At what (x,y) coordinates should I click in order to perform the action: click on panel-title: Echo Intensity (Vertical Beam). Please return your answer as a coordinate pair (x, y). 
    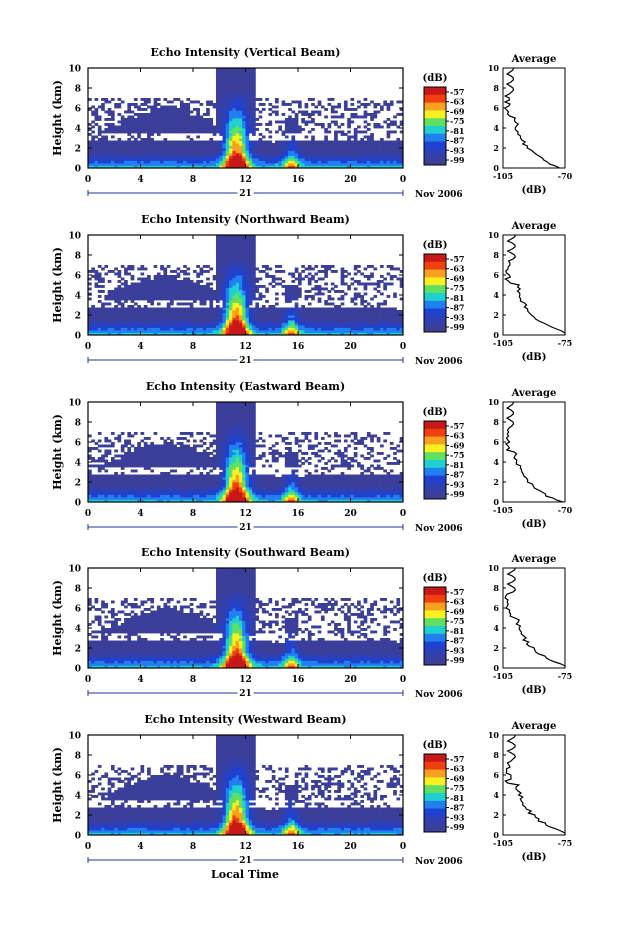
    Looking at the image, I should click on (245, 52).